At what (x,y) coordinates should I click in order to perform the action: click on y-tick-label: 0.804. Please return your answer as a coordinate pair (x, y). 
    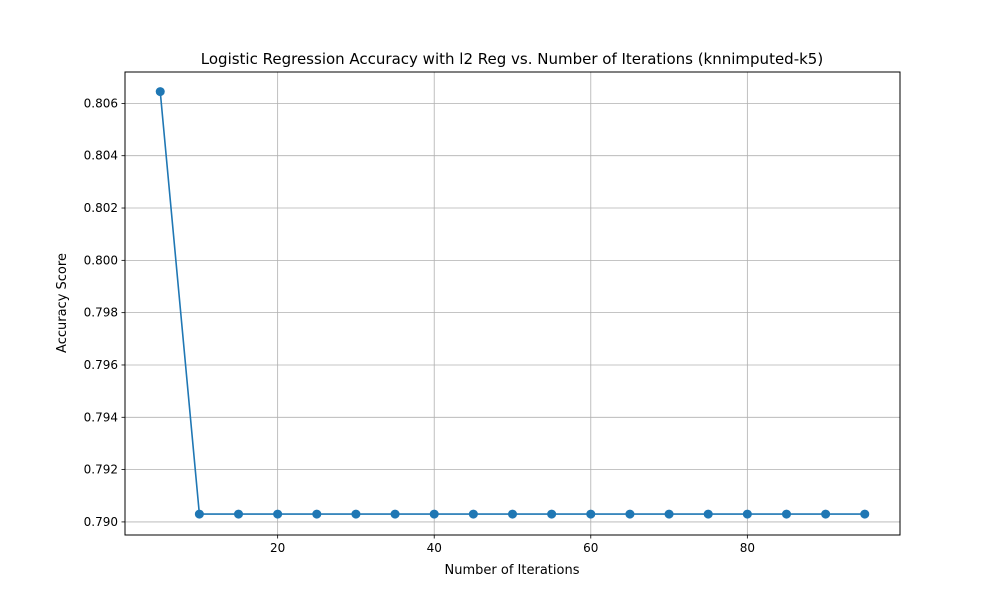
    Looking at the image, I should click on (101, 156).